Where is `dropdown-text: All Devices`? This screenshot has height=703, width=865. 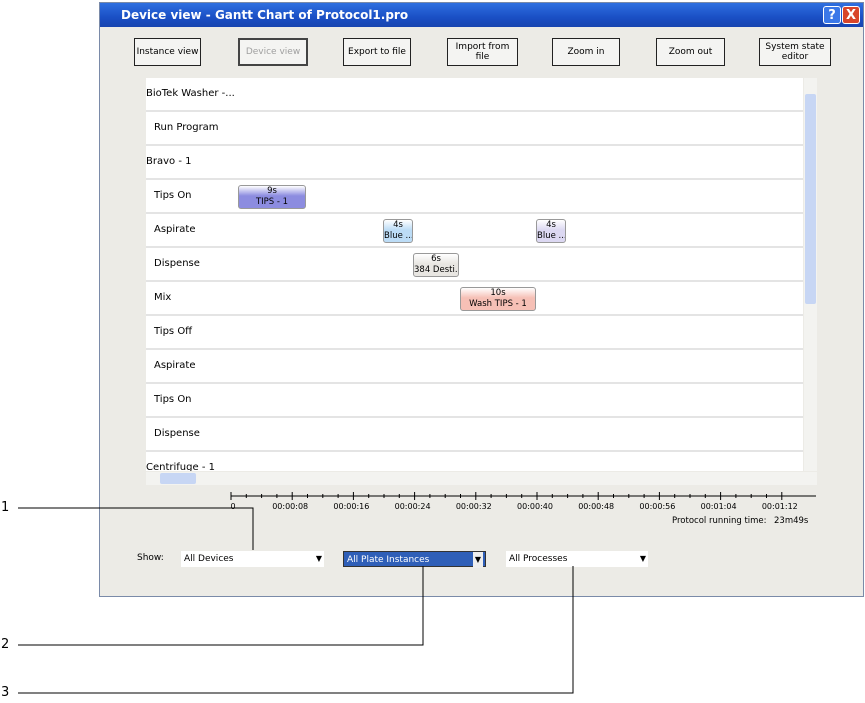
dropdown-text: All Devices is located at coordinates (209, 559).